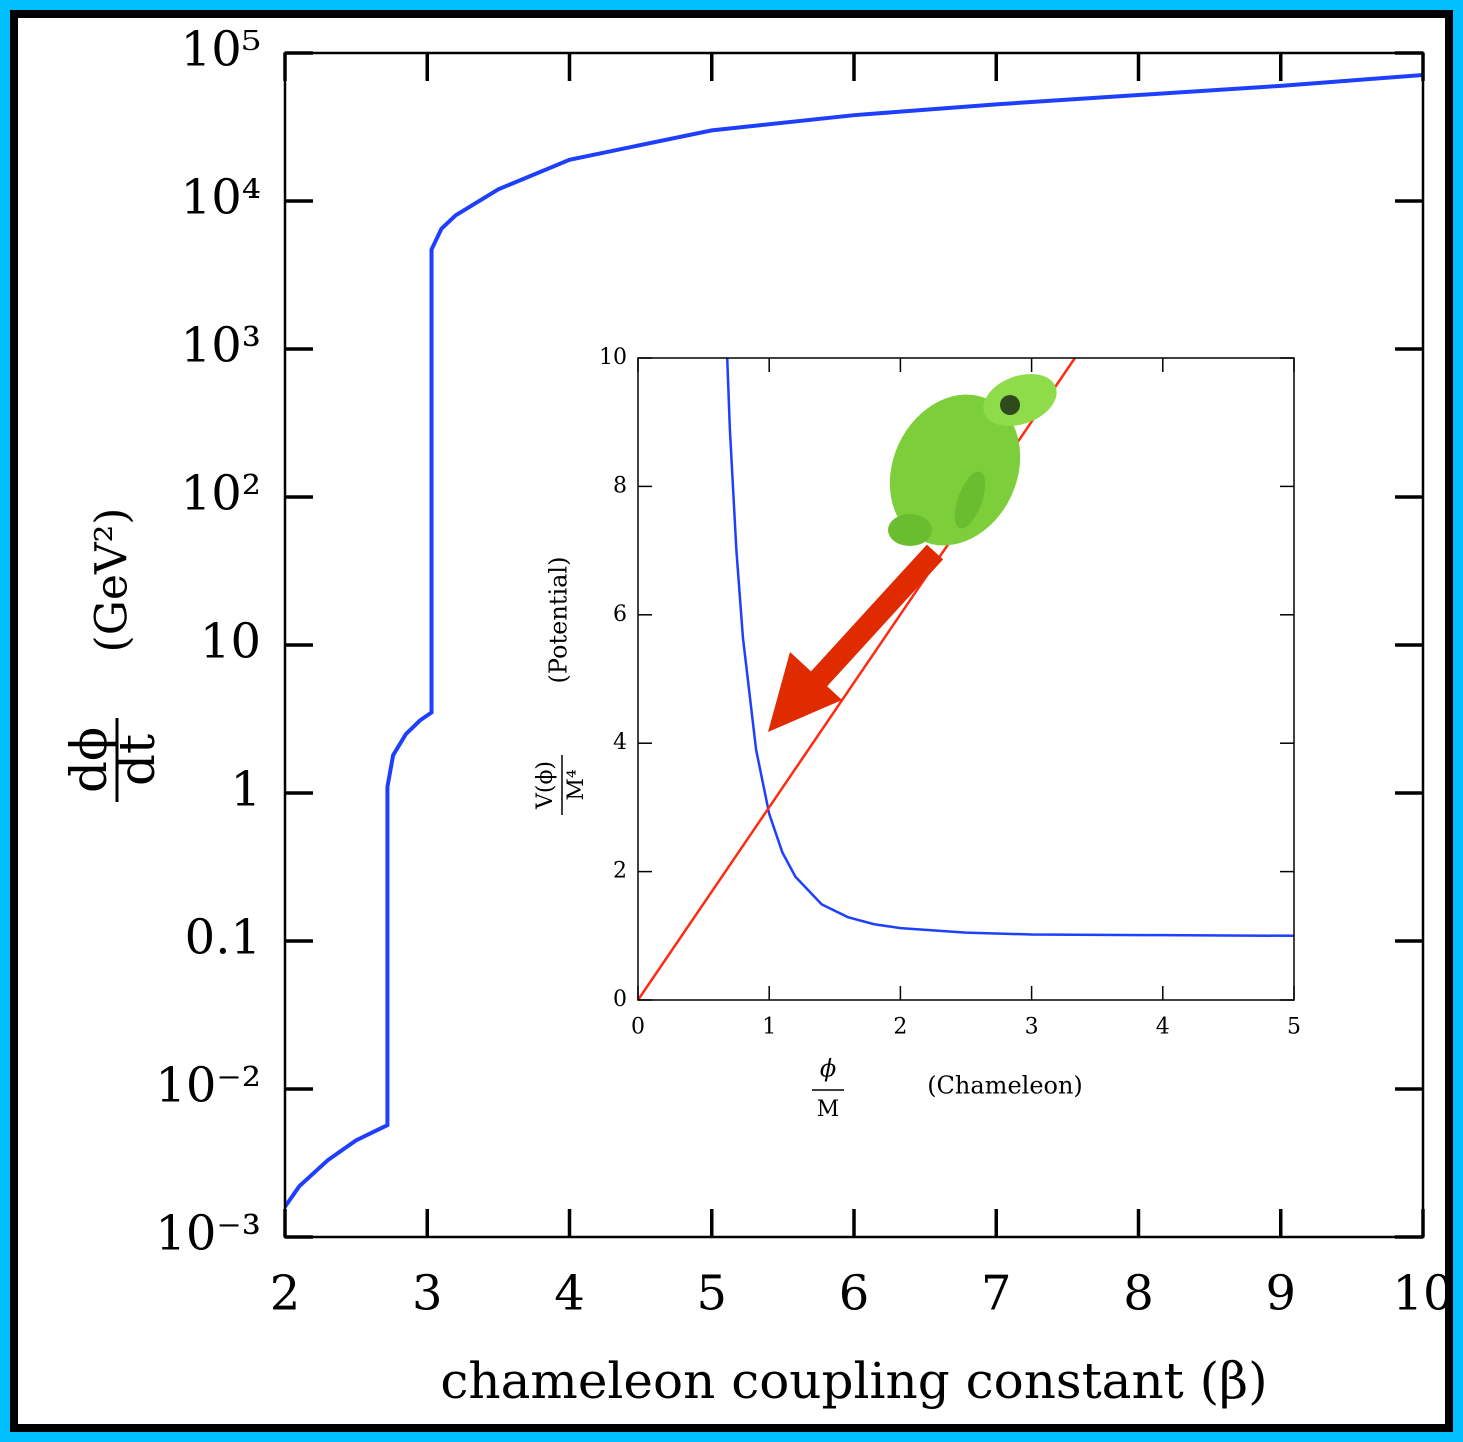 The width and height of the screenshot is (1463, 1442). Describe the element at coordinates (221, 50) in the screenshot. I see `y-tick-label: 10⁵` at that location.